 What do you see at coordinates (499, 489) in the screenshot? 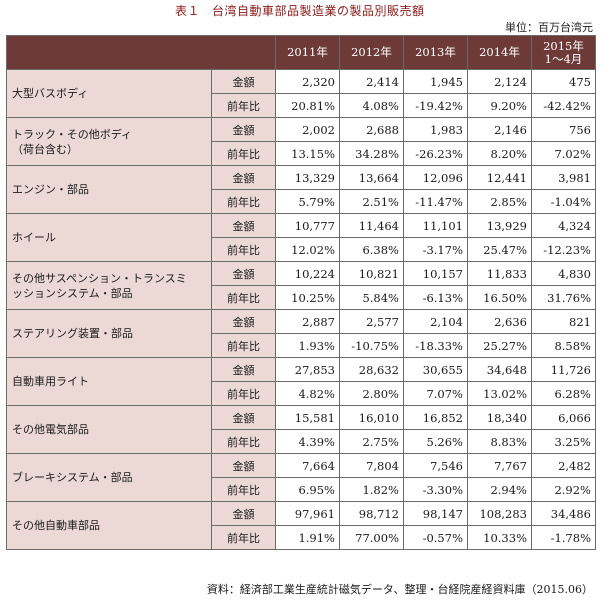
I see `yoy-cell: 2.94%` at bounding box center [499, 489].